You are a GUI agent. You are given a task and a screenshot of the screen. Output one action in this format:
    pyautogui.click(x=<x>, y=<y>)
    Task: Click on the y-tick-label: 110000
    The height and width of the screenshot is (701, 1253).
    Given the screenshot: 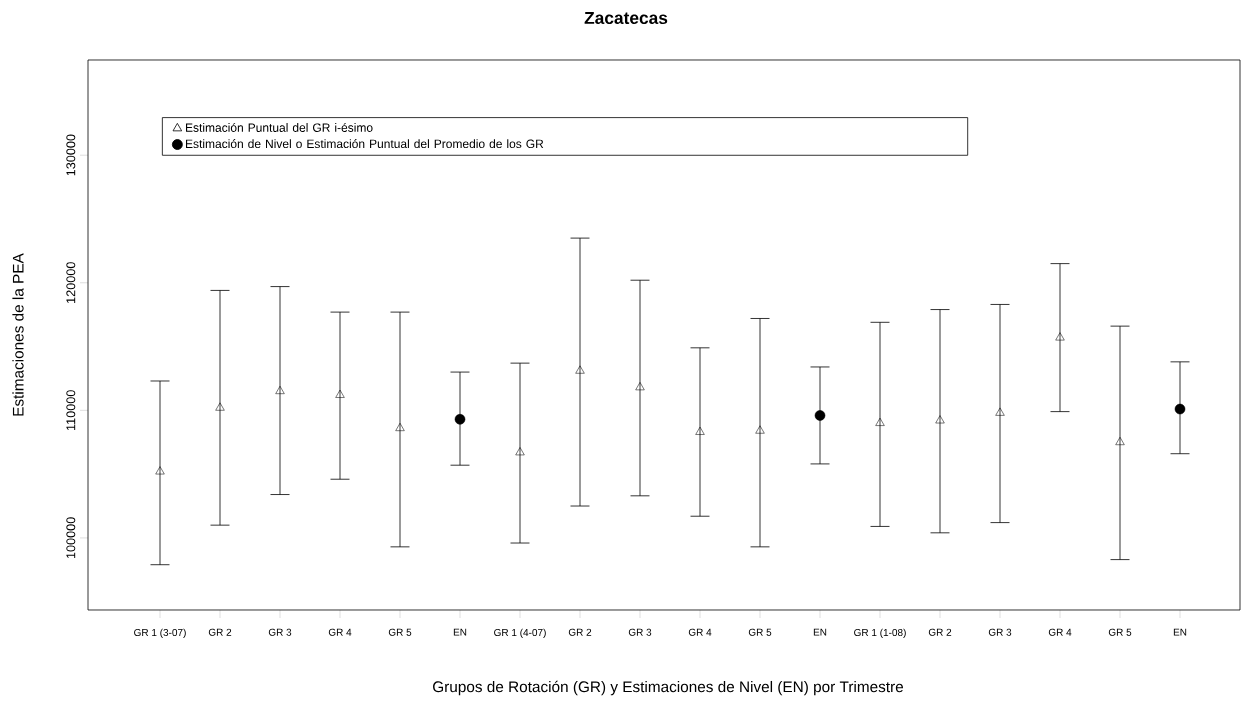 What is the action you would take?
    pyautogui.click(x=71, y=410)
    